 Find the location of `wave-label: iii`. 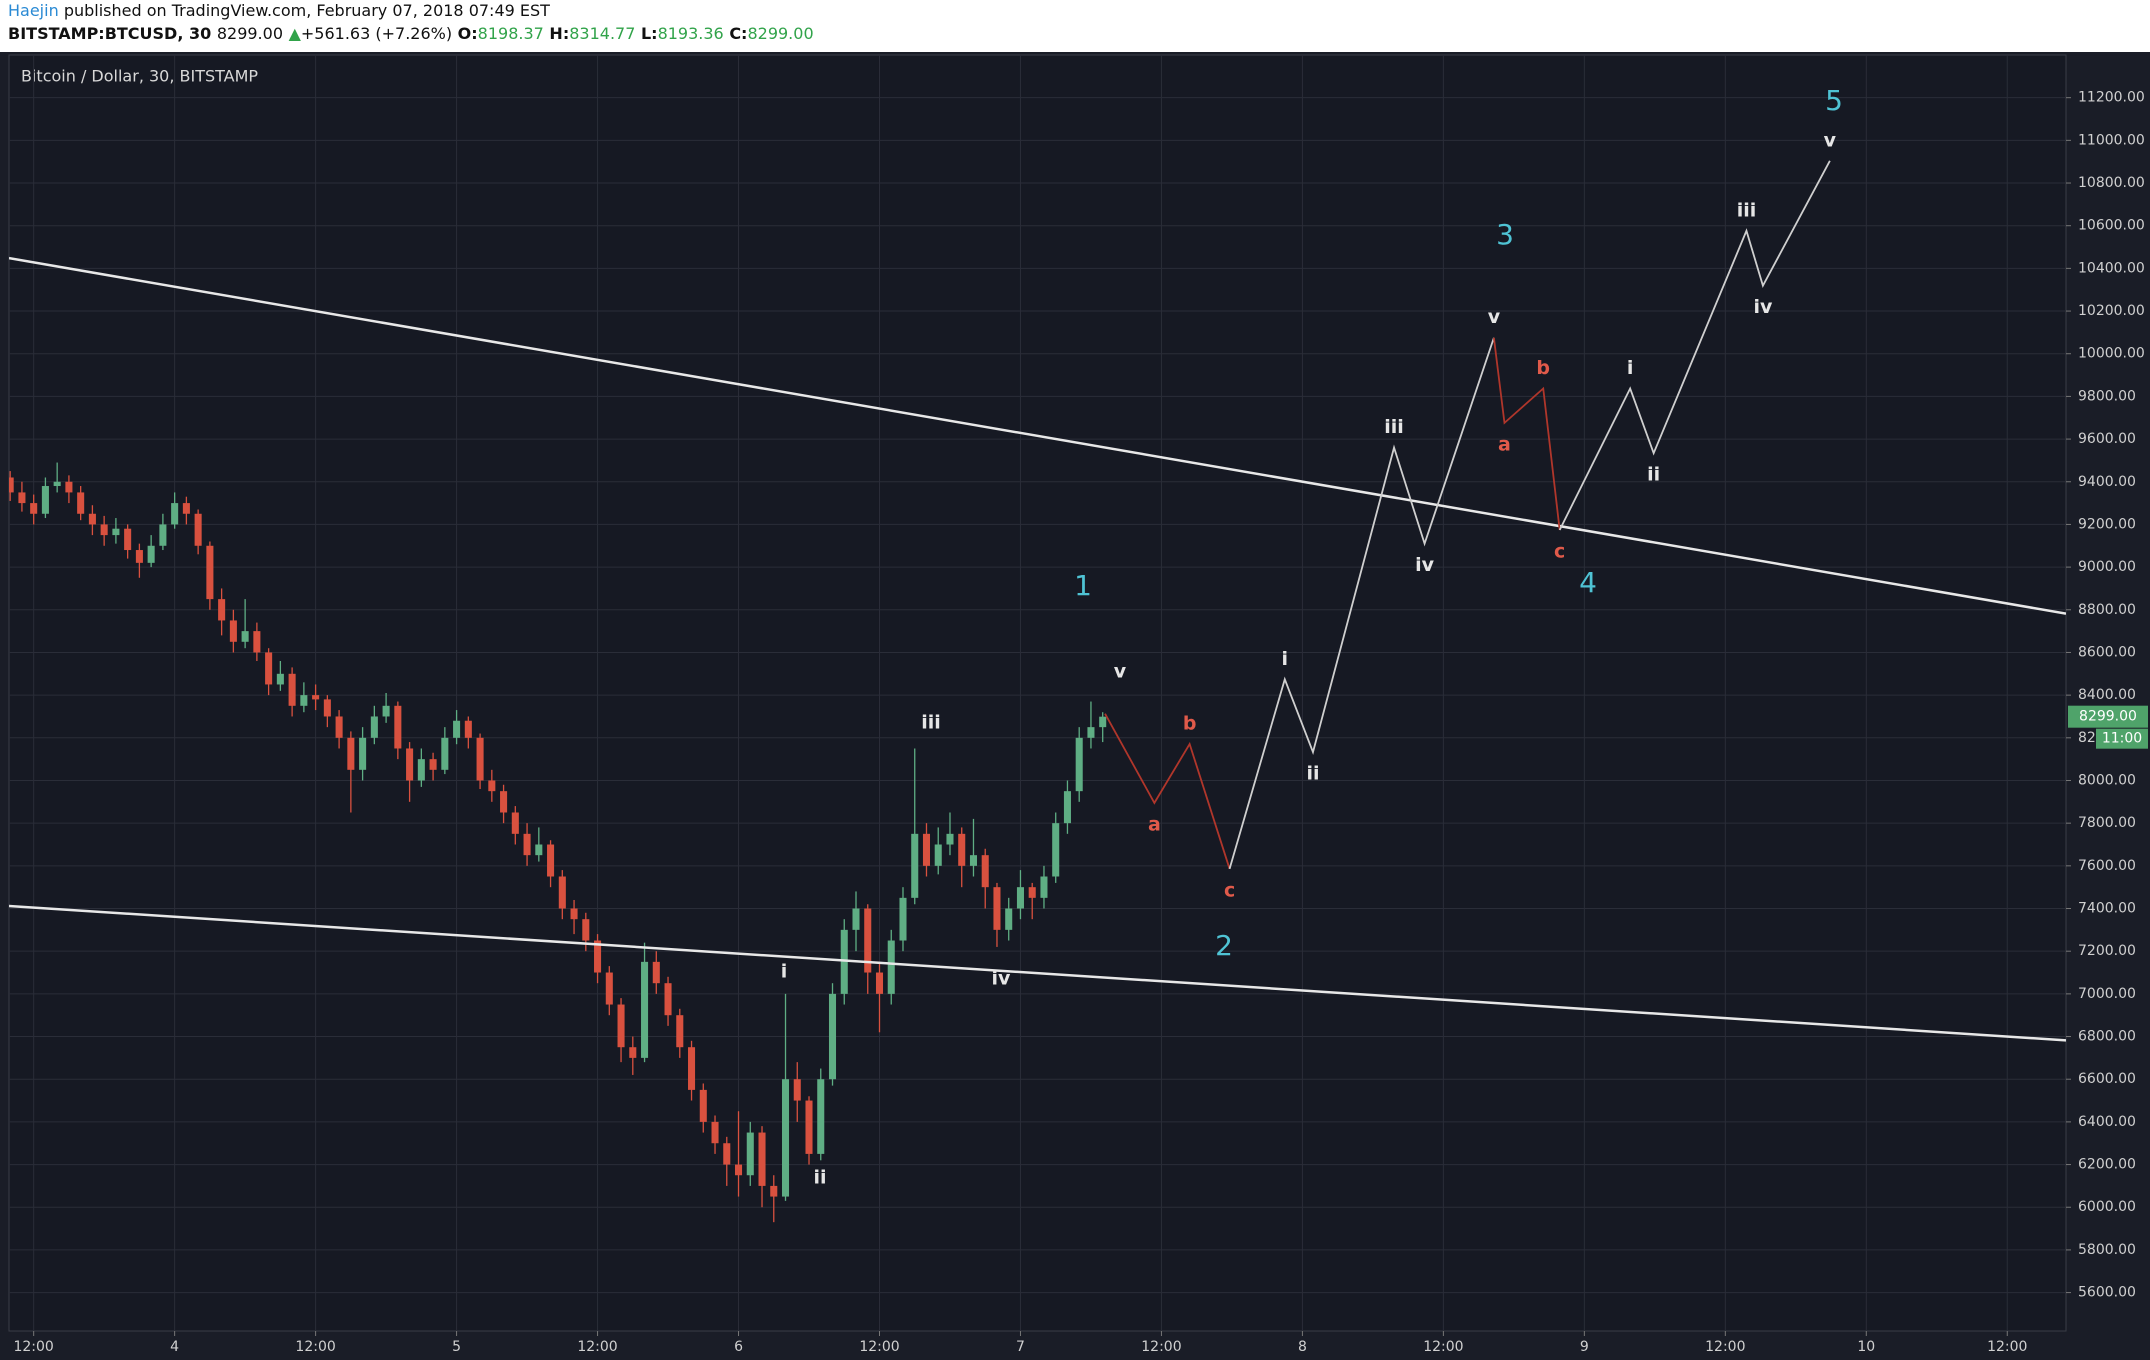

wave-label: iii is located at coordinates (931, 723).